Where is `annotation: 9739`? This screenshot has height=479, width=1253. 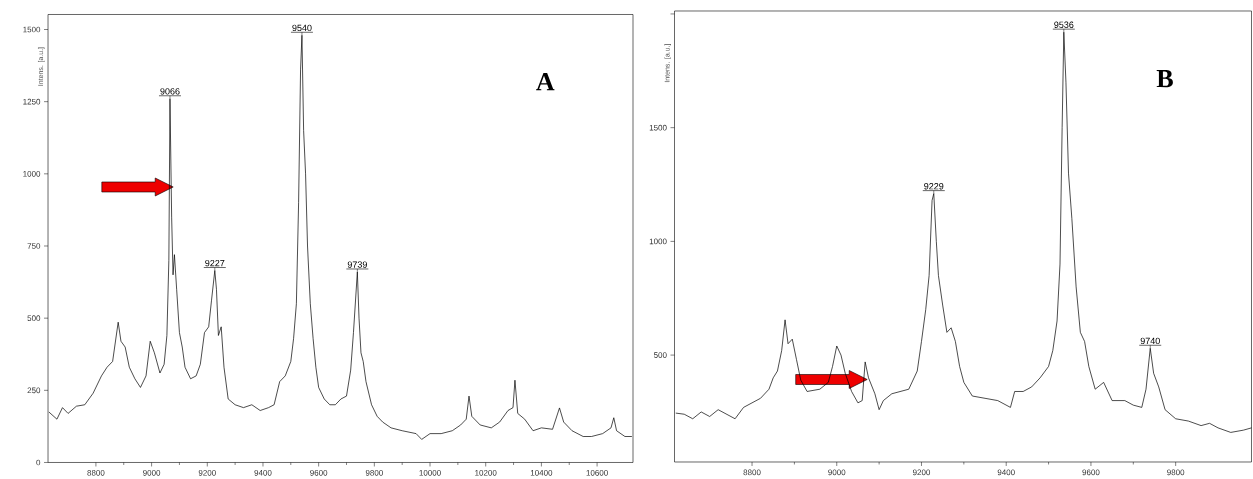
annotation: 9739 is located at coordinates (357, 264).